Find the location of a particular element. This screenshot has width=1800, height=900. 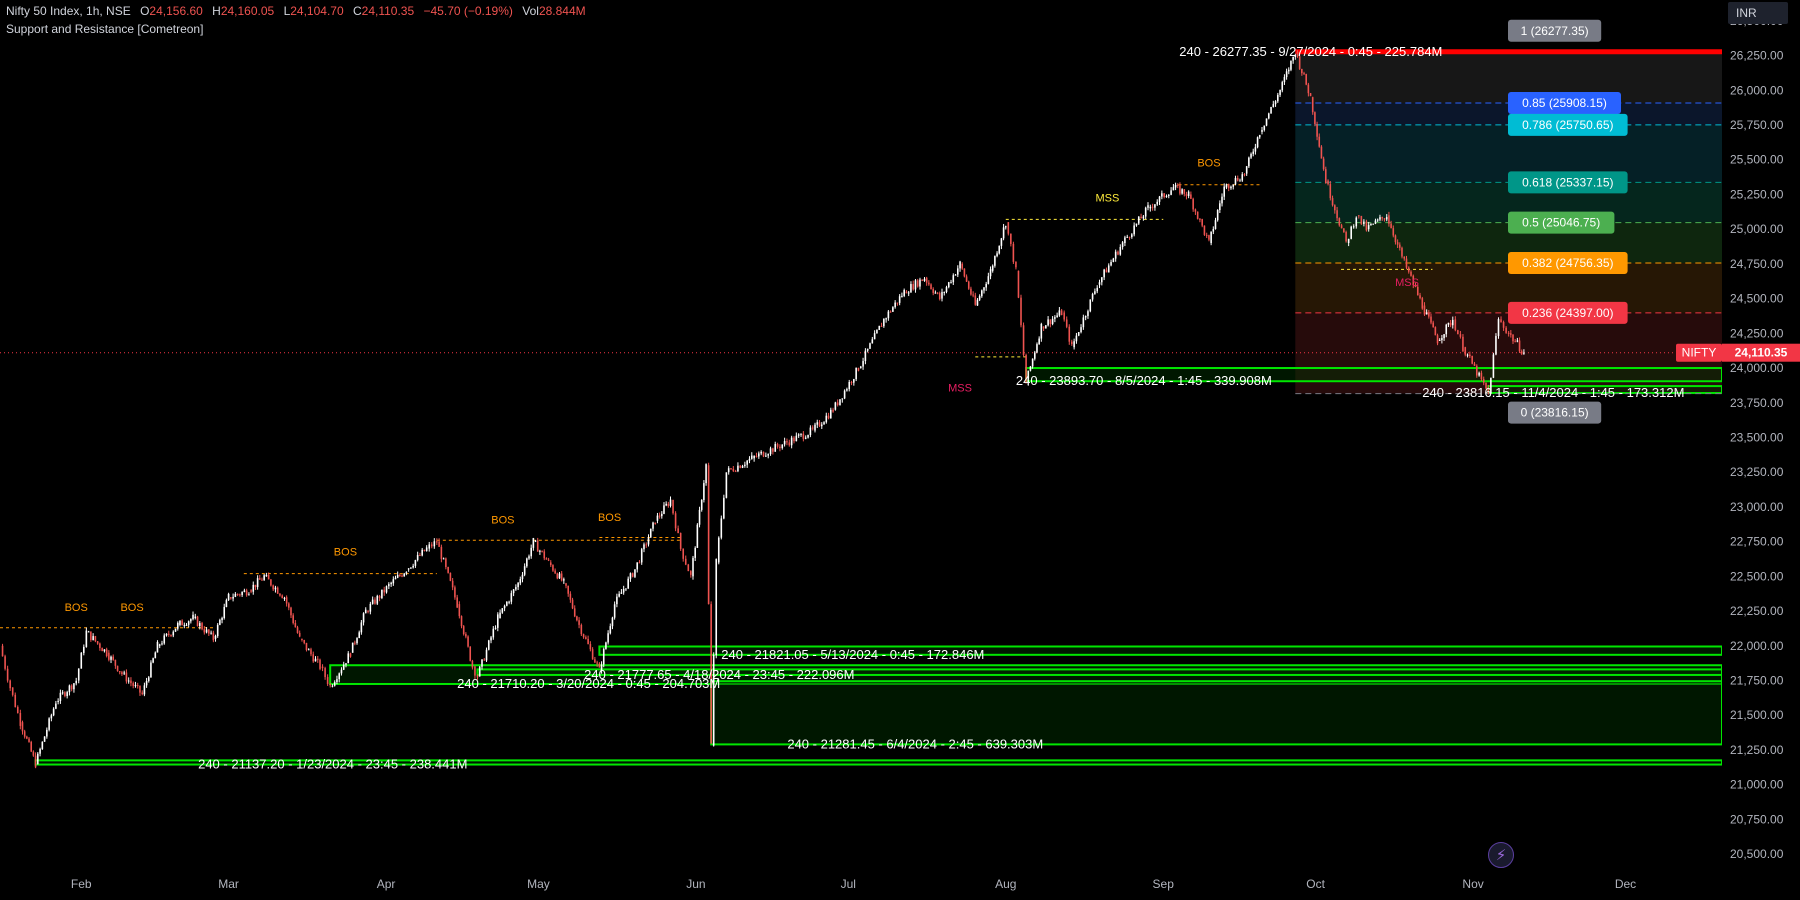

symbol-title: Nifty 50 Index, 1h, NSE is located at coordinates (68, 11).